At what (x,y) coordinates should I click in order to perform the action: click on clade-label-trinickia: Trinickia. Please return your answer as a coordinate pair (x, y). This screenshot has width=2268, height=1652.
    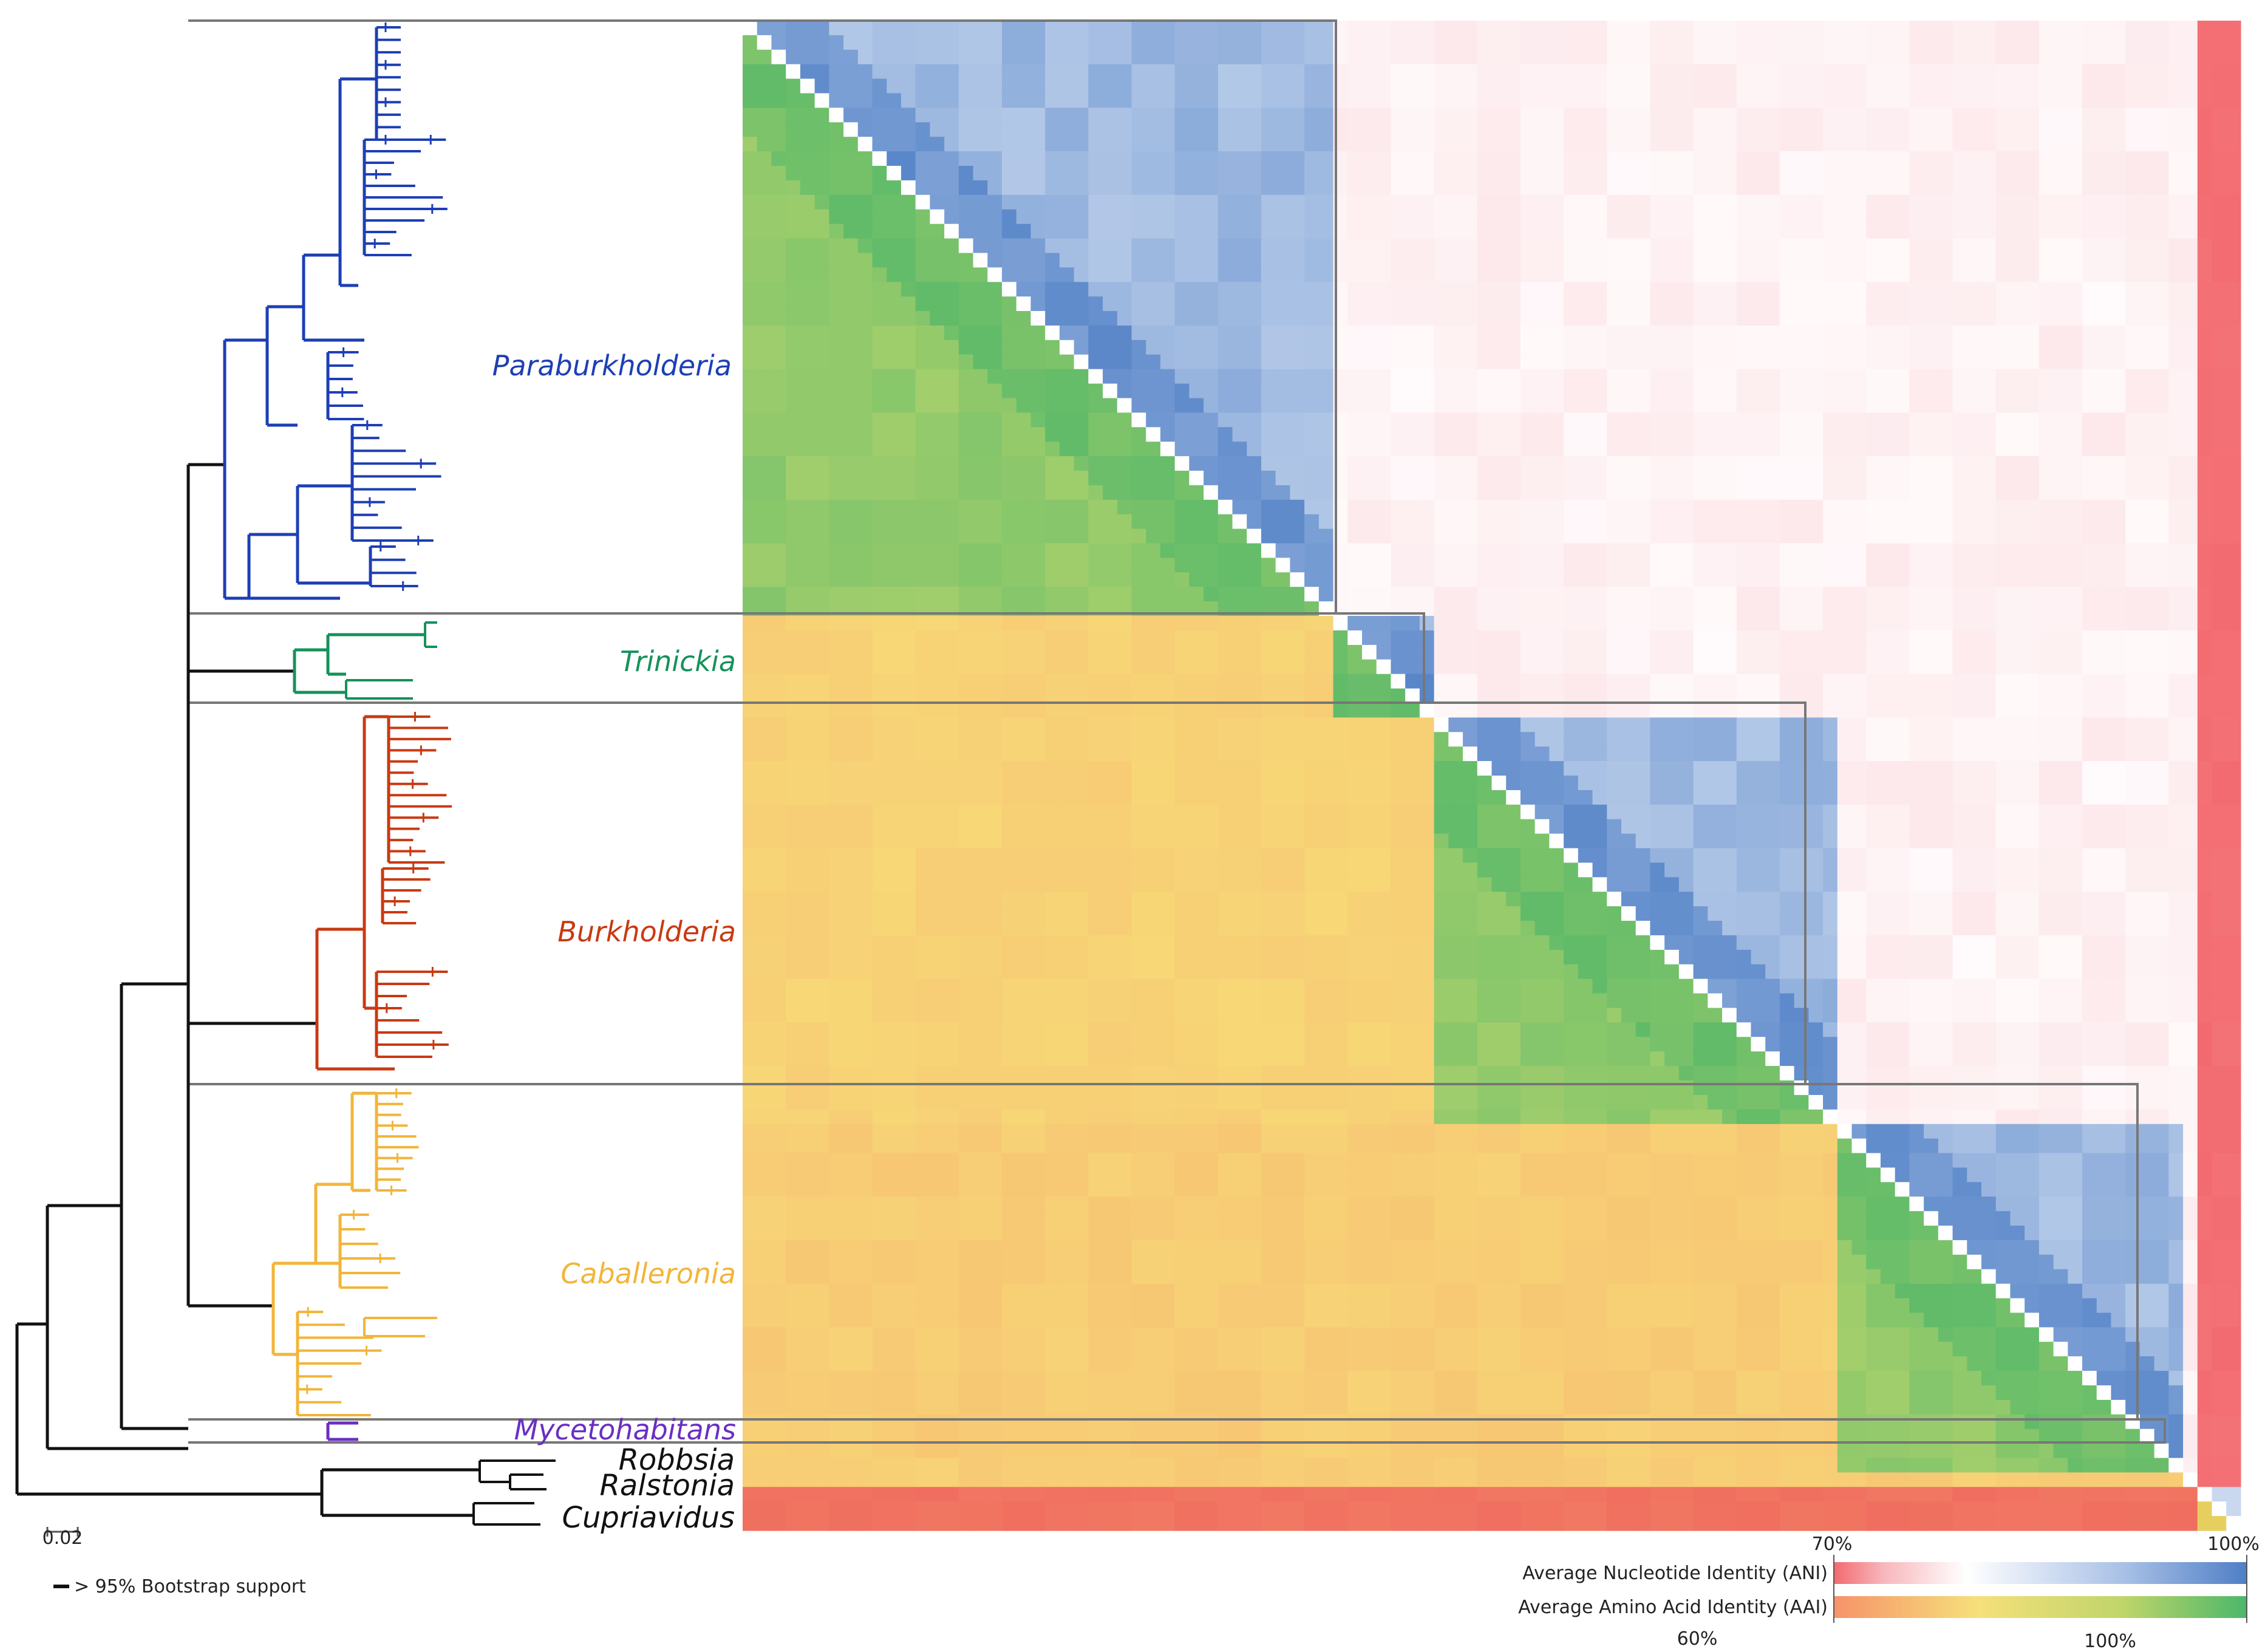
    Looking at the image, I should click on (678, 661).